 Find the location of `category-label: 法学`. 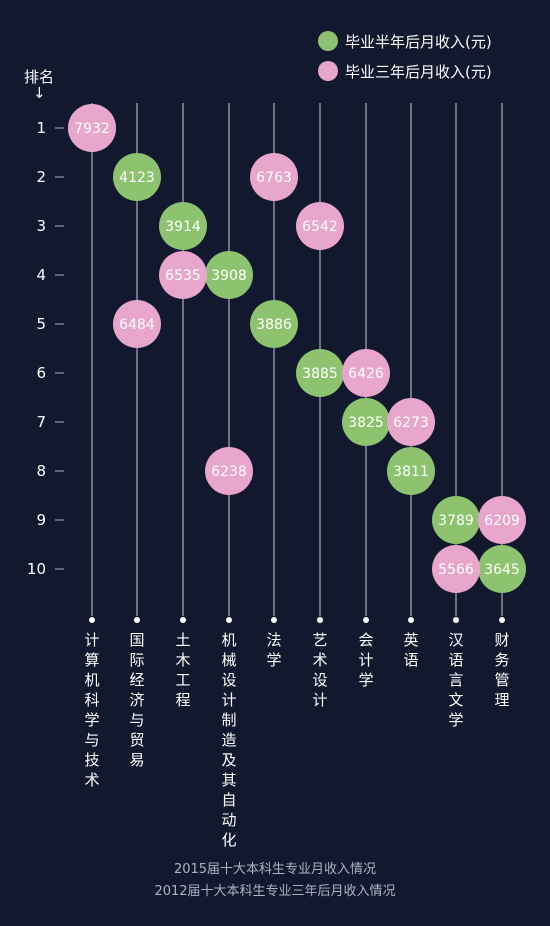

category-label: 法学 is located at coordinates (274, 650).